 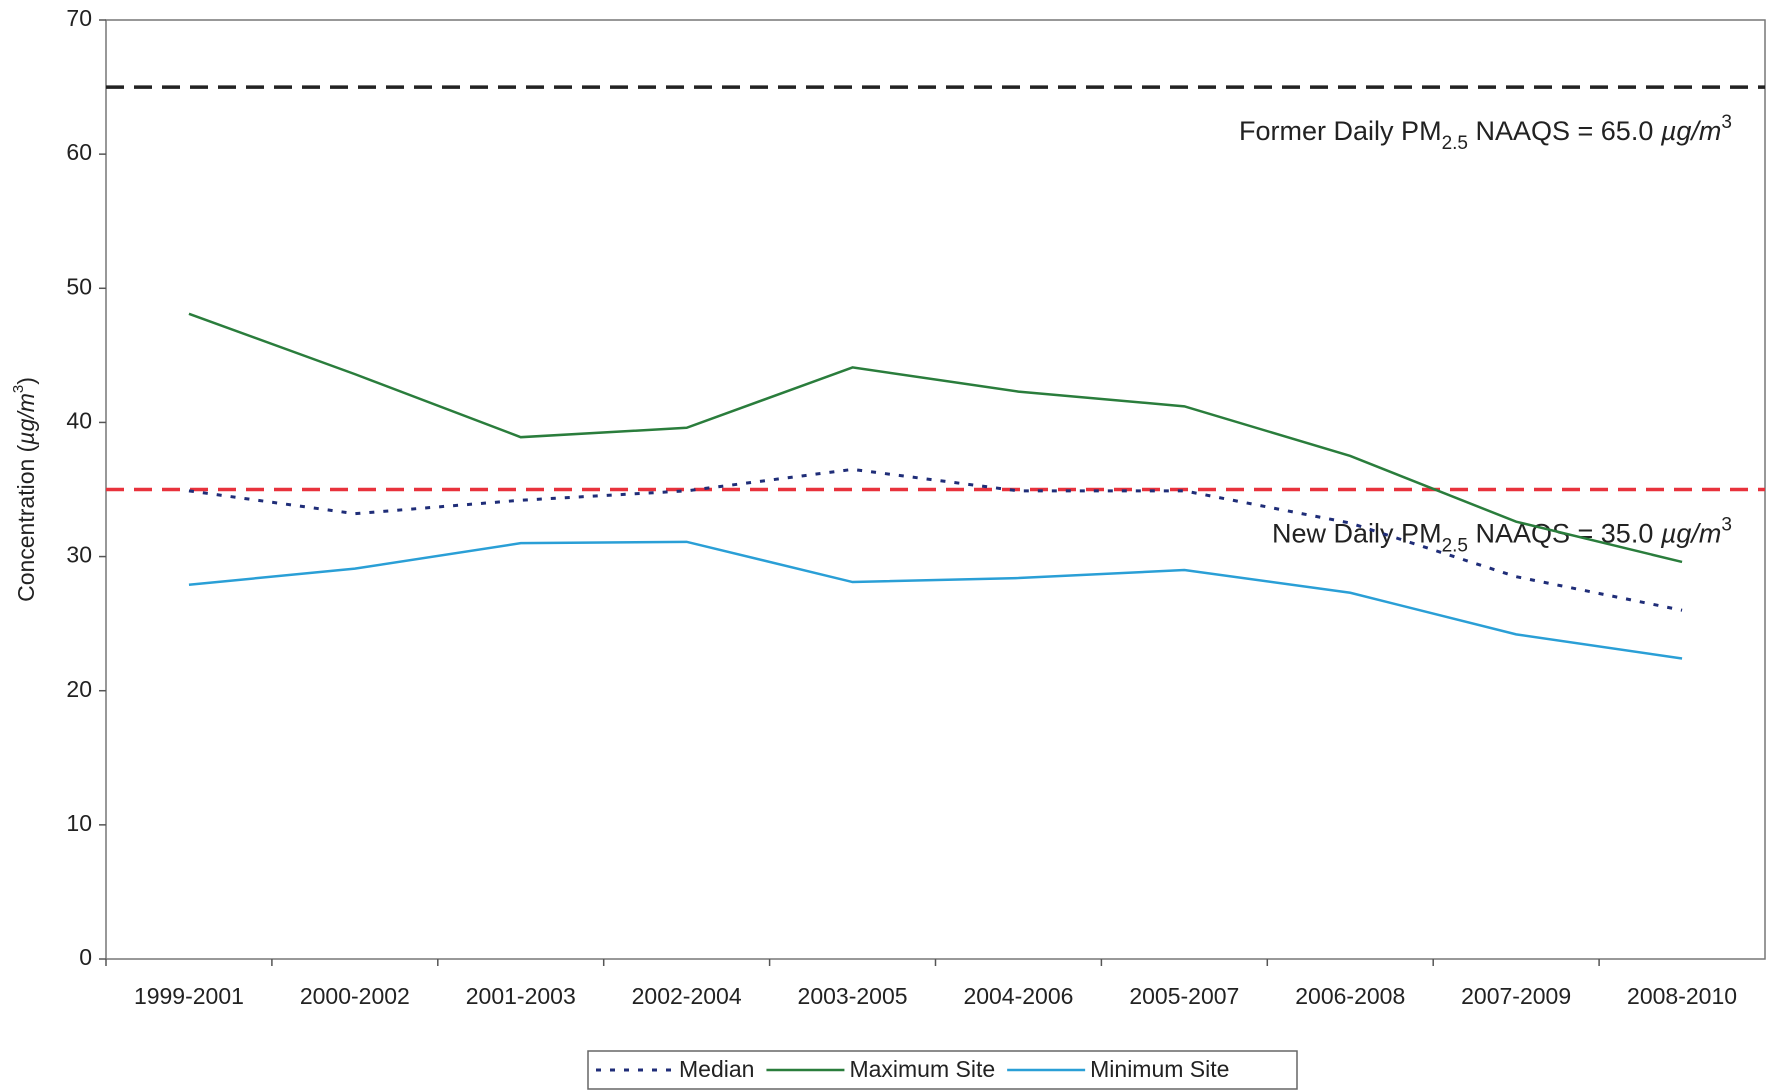 What do you see at coordinates (189, 996) in the screenshot?
I see `x-tick-label: 1999-2001` at bounding box center [189, 996].